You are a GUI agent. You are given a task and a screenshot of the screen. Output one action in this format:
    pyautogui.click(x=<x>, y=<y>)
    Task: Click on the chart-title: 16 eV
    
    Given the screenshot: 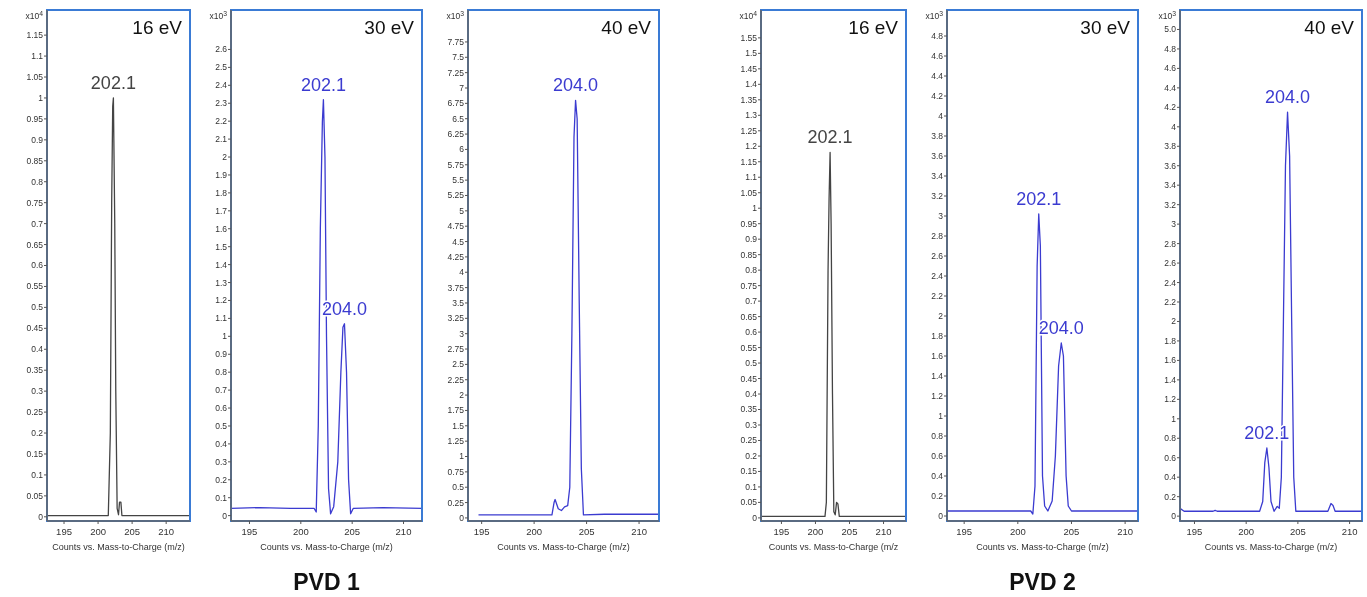 What is the action you would take?
    pyautogui.click(x=157, y=27)
    